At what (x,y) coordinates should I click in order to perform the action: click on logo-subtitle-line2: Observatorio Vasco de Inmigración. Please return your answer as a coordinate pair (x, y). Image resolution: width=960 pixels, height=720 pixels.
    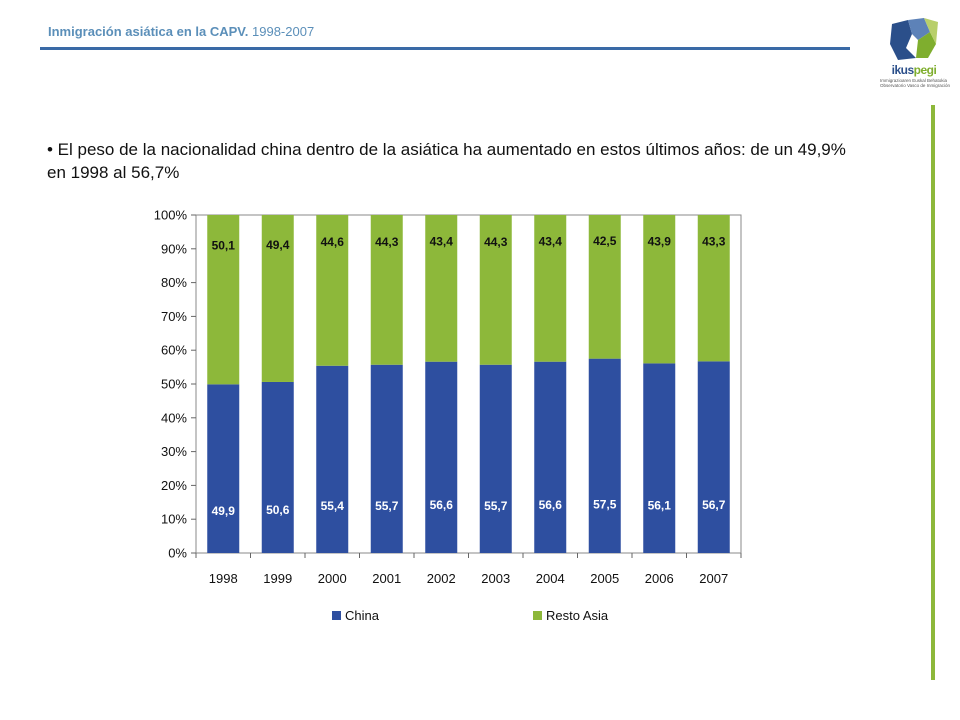
    Looking at the image, I should click on (915, 85).